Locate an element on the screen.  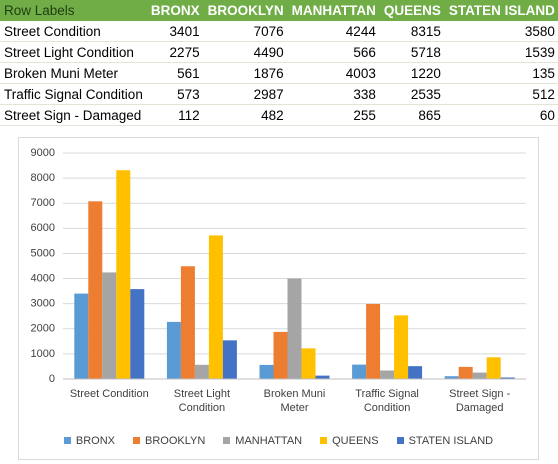
column-header: BRONX is located at coordinates (175, 10).